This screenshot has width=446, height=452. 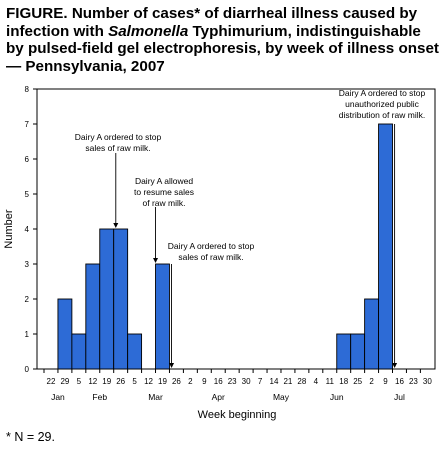 What do you see at coordinates (330, 381) in the screenshot?
I see `x-tick-label: 11` at bounding box center [330, 381].